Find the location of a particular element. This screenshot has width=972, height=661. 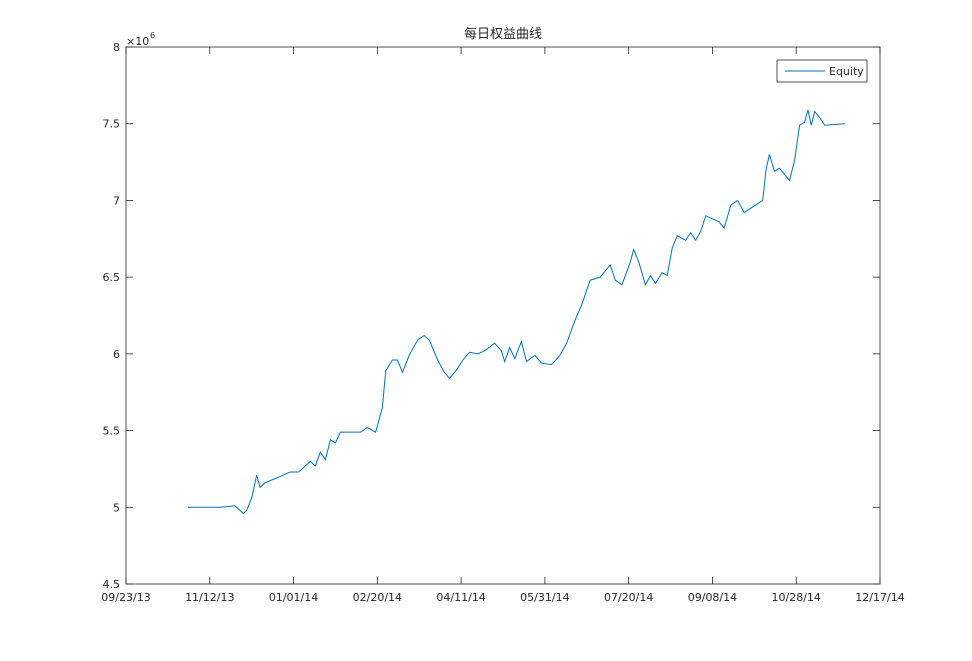

x-tick-label: 02/20/14 is located at coordinates (377, 597).